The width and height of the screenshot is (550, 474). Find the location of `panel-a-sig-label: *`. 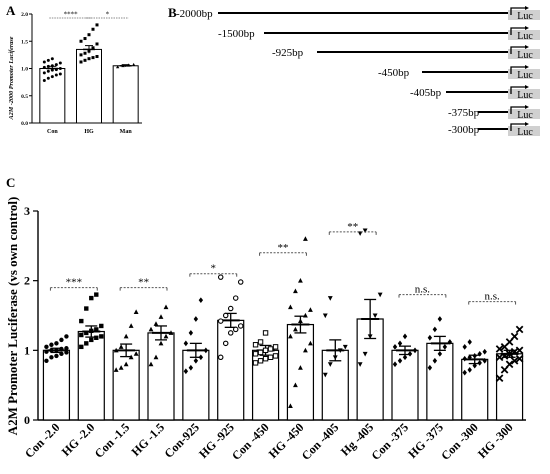

panel-a-sig-label: * is located at coordinates (108, 15).